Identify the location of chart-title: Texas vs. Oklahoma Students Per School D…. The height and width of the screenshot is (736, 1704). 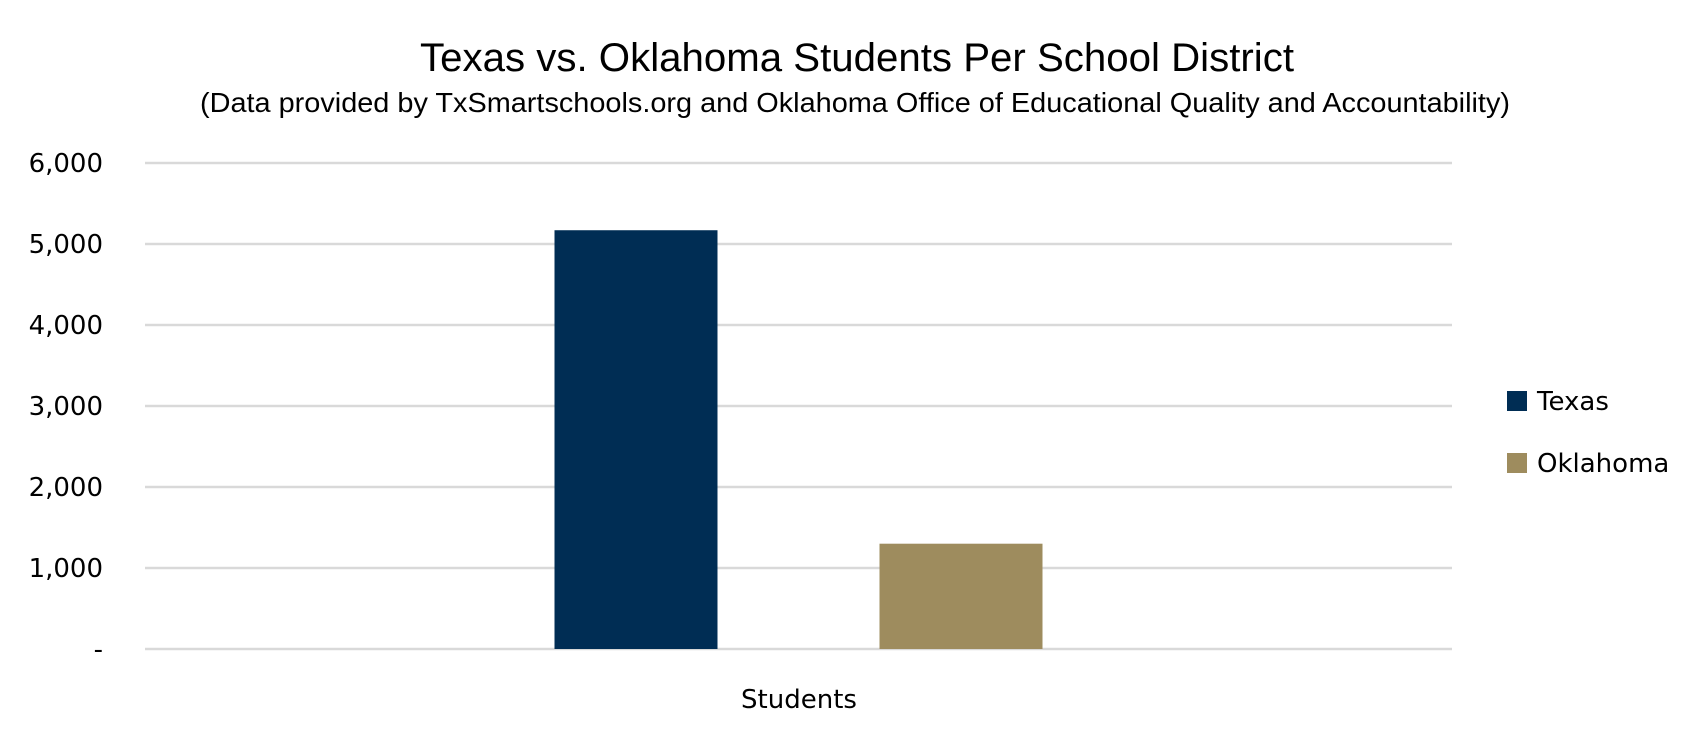
(857, 58).